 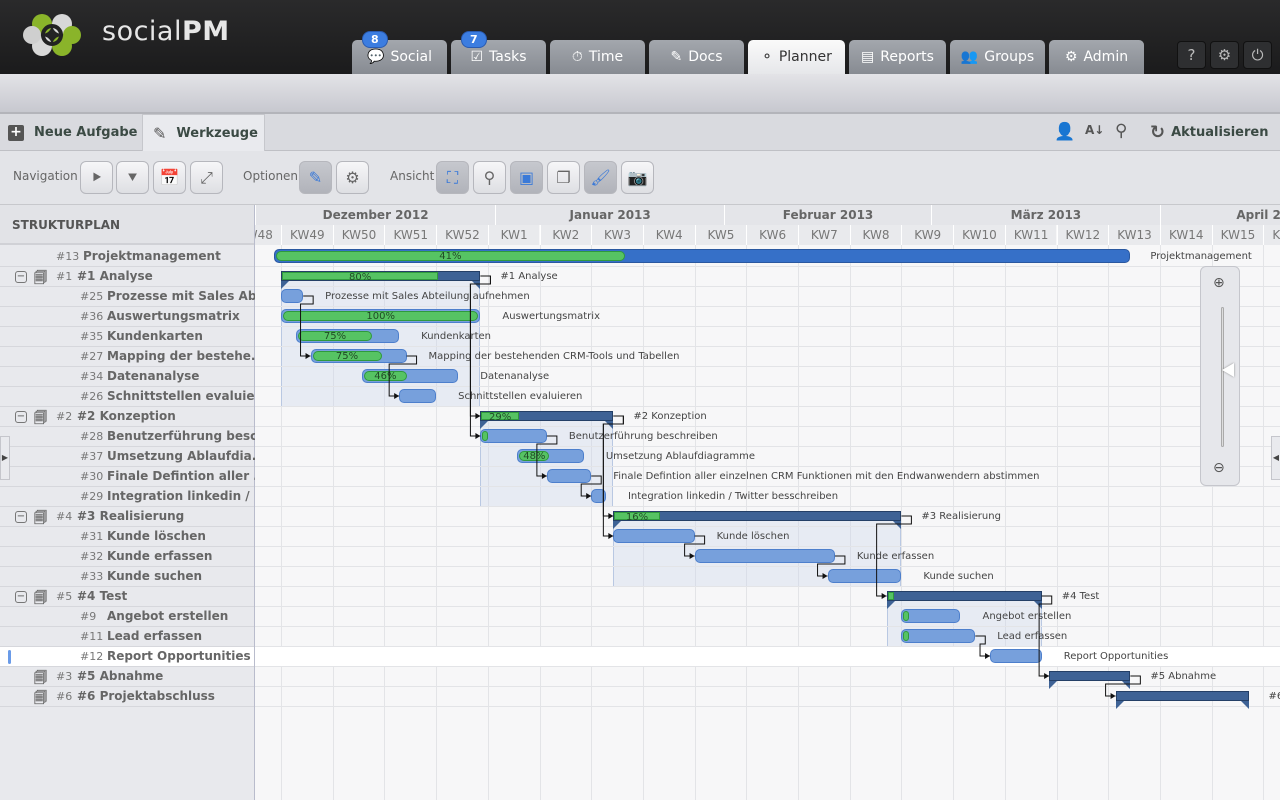 I want to click on search-icon: ⚲, so click(x=1121, y=131).